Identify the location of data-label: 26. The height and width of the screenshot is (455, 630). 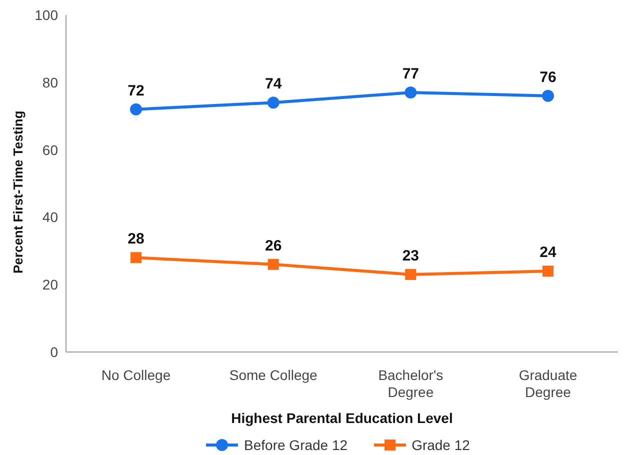
(273, 245).